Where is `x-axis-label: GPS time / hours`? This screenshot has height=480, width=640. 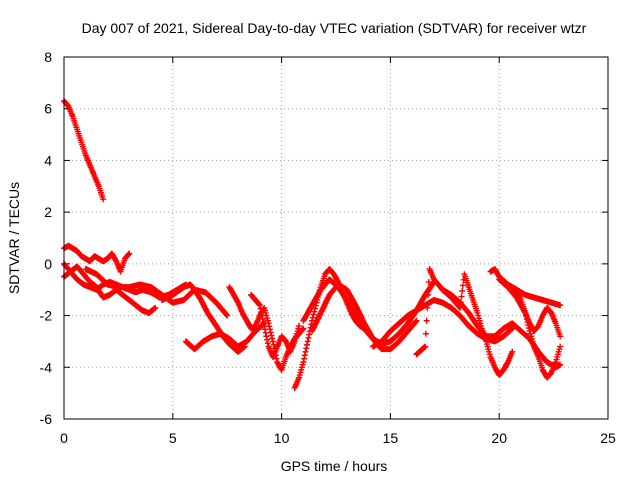
x-axis-label: GPS time / hours is located at coordinates (334, 466).